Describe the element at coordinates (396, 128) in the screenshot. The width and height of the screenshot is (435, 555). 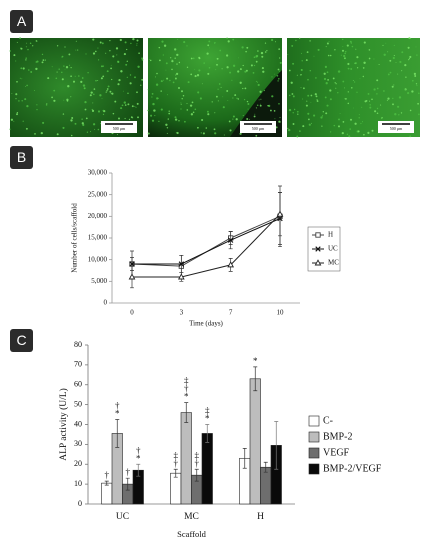
I see `scale-bar-label: 500 µm` at that location.